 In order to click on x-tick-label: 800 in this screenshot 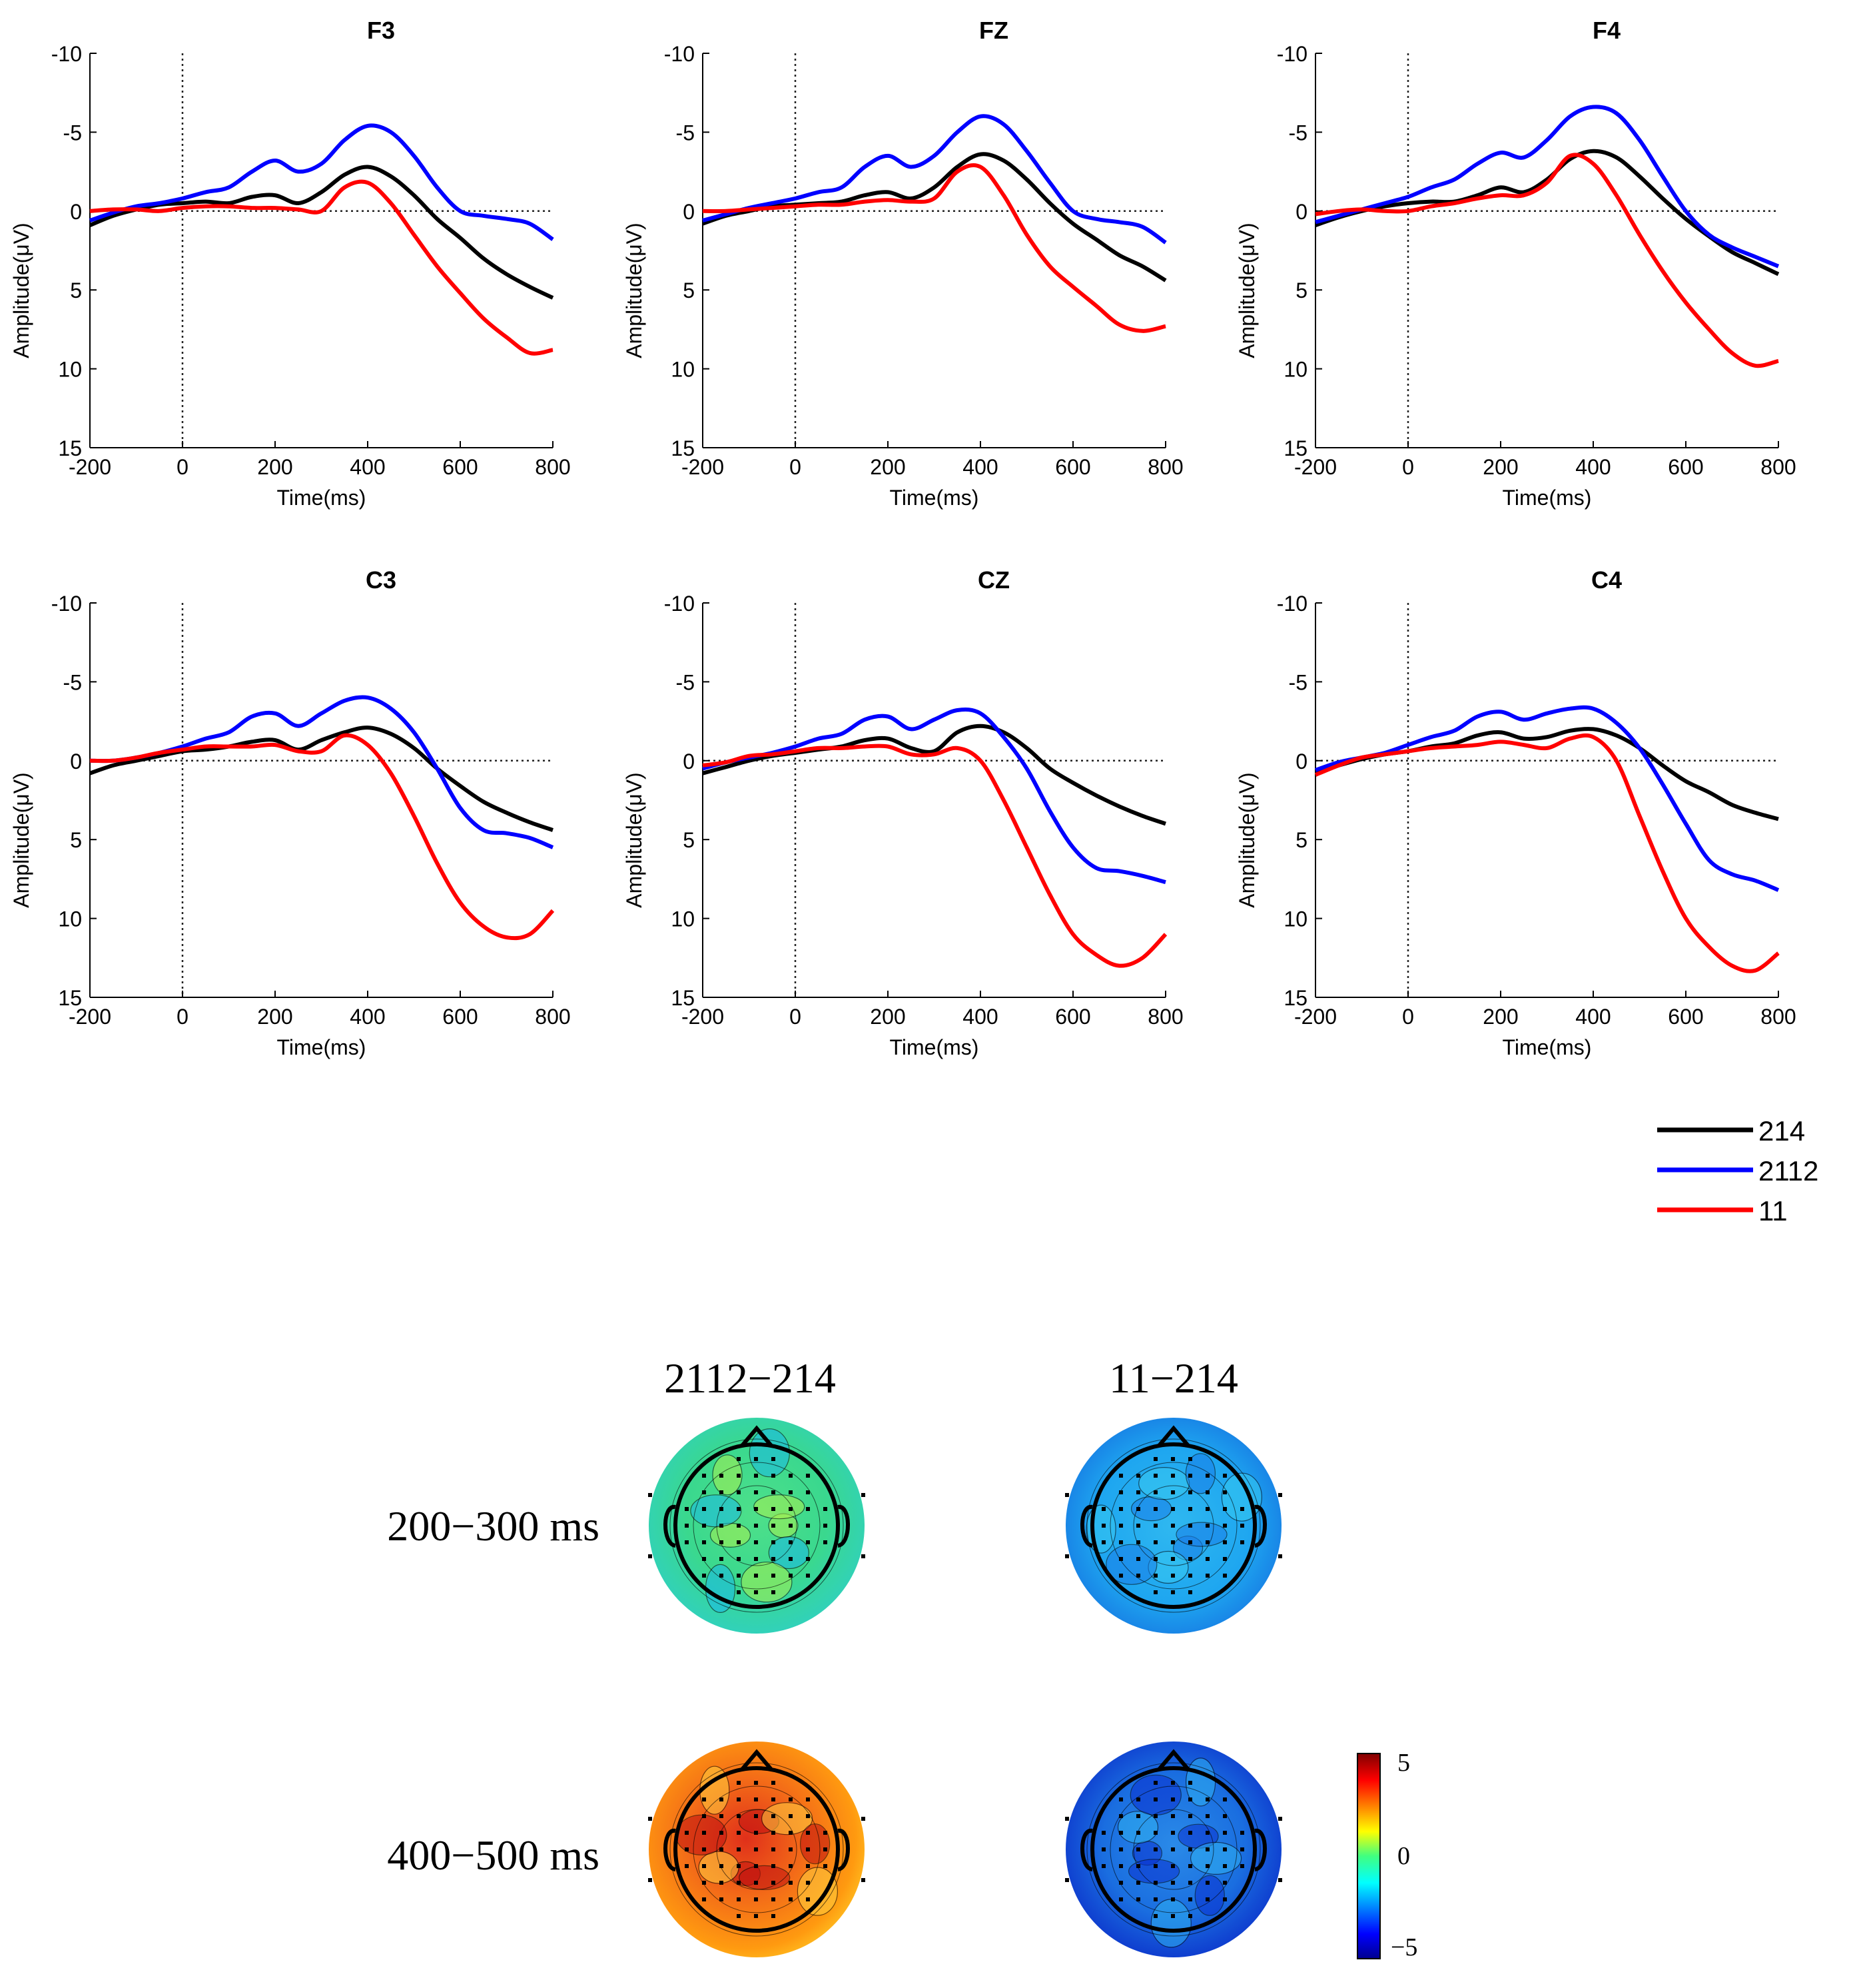, I will do `click(552, 1017)`.